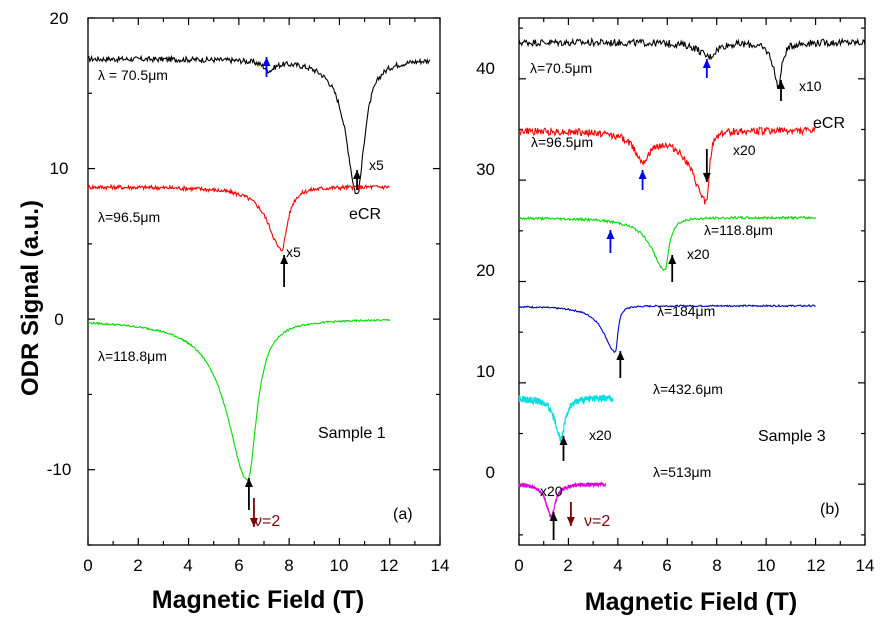 Image resolution: width=891 pixels, height=618 pixels. What do you see at coordinates (267, 521) in the screenshot?
I see `panel-a-nu2-label: ν=2` at bounding box center [267, 521].